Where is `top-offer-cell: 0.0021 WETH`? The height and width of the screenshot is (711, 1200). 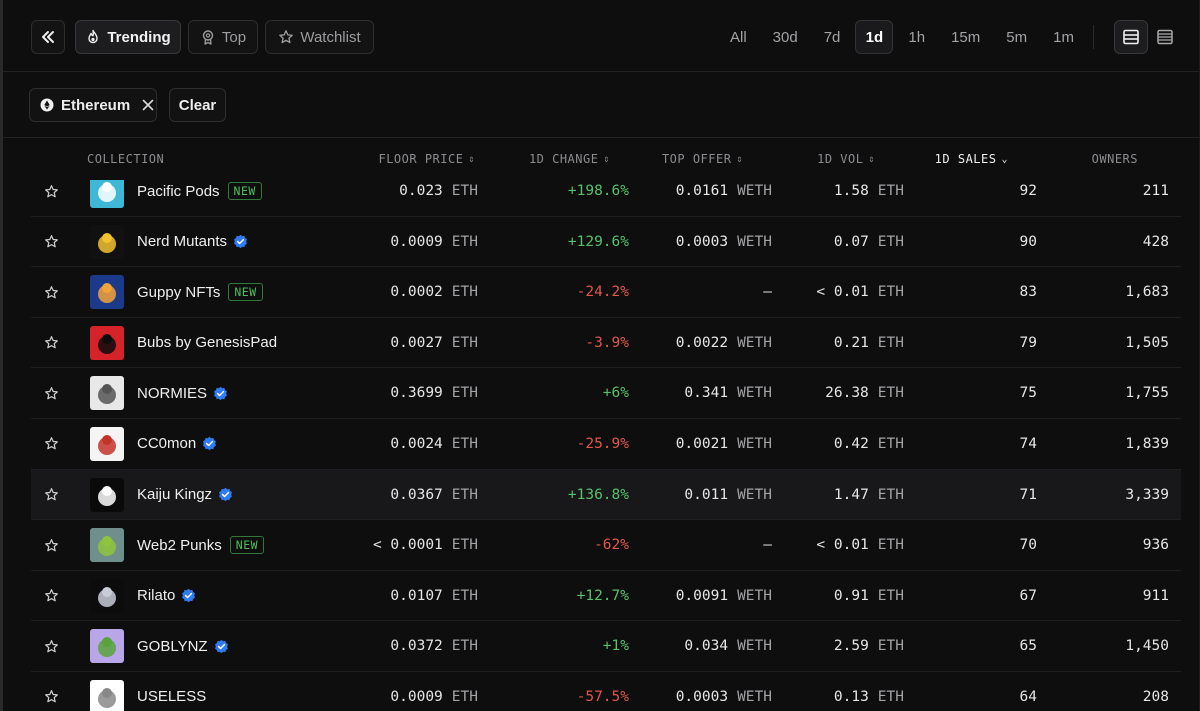 top-offer-cell: 0.0021 WETH is located at coordinates (724, 444).